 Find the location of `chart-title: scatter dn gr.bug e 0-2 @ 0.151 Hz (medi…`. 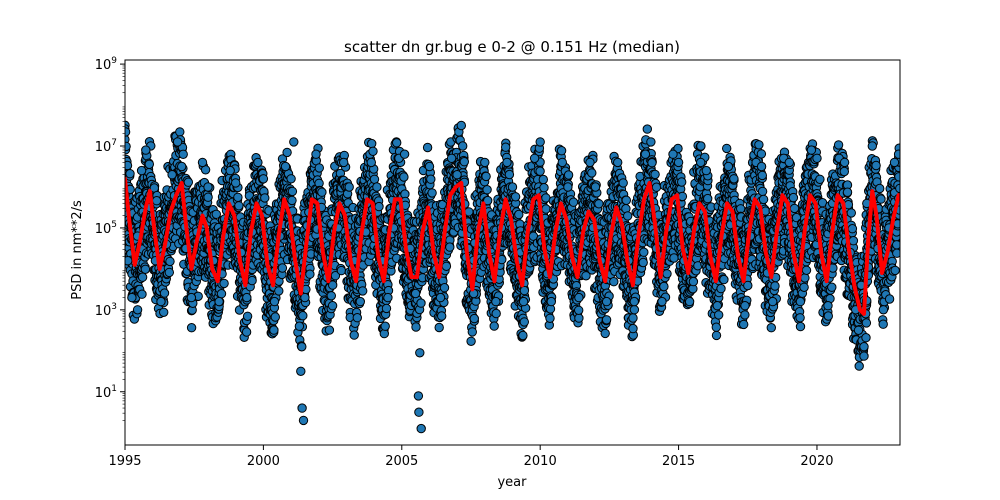

chart-title: scatter dn gr.bug e 0-2 @ 0.151 Hz (medi… is located at coordinates (512, 47).